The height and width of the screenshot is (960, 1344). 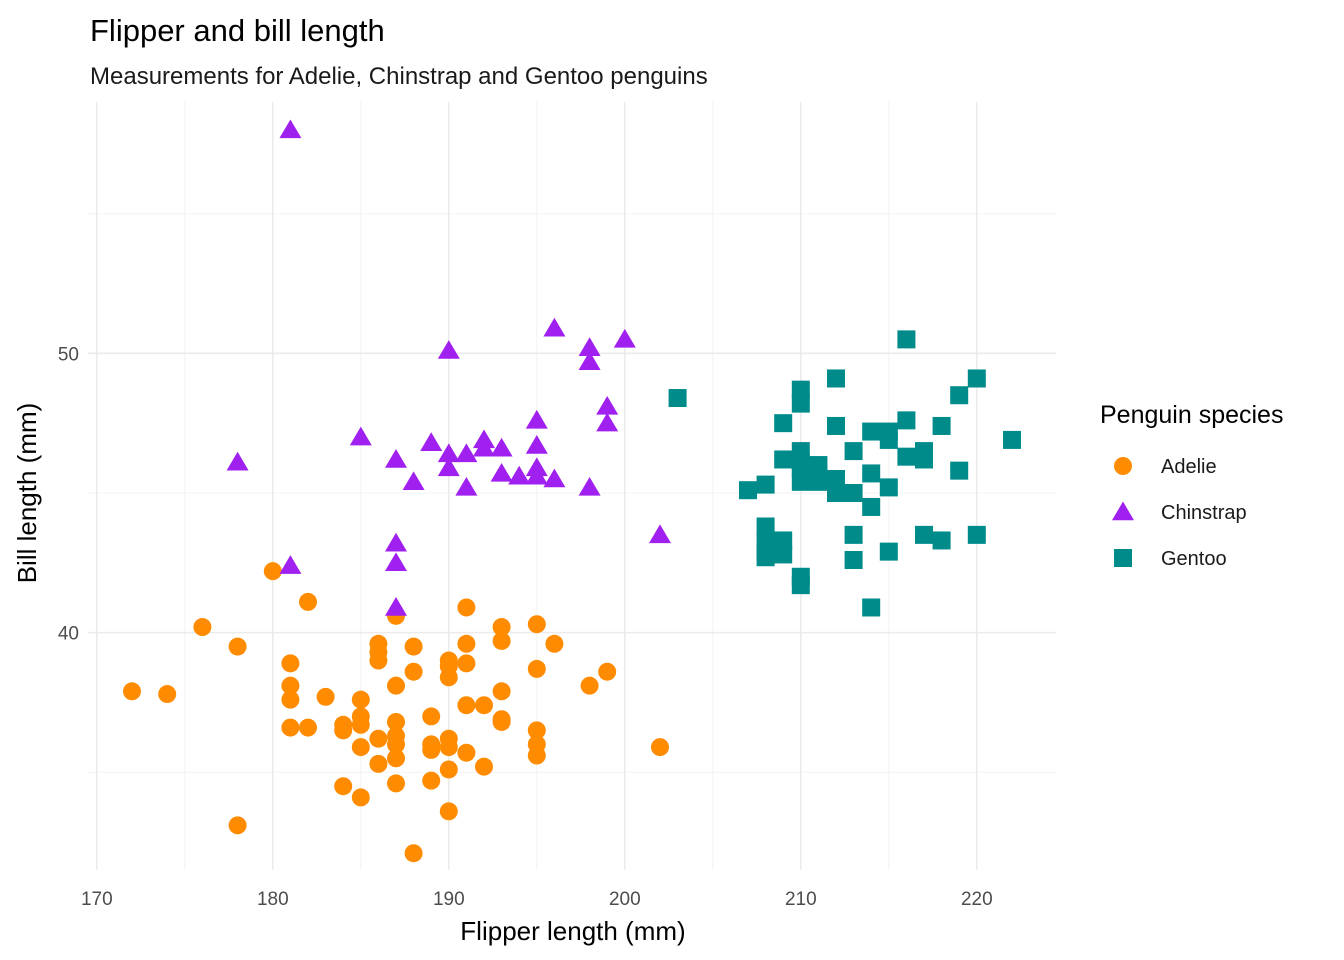 I want to click on legend-item-chinstrap: Chinstrap, so click(x=1179, y=512).